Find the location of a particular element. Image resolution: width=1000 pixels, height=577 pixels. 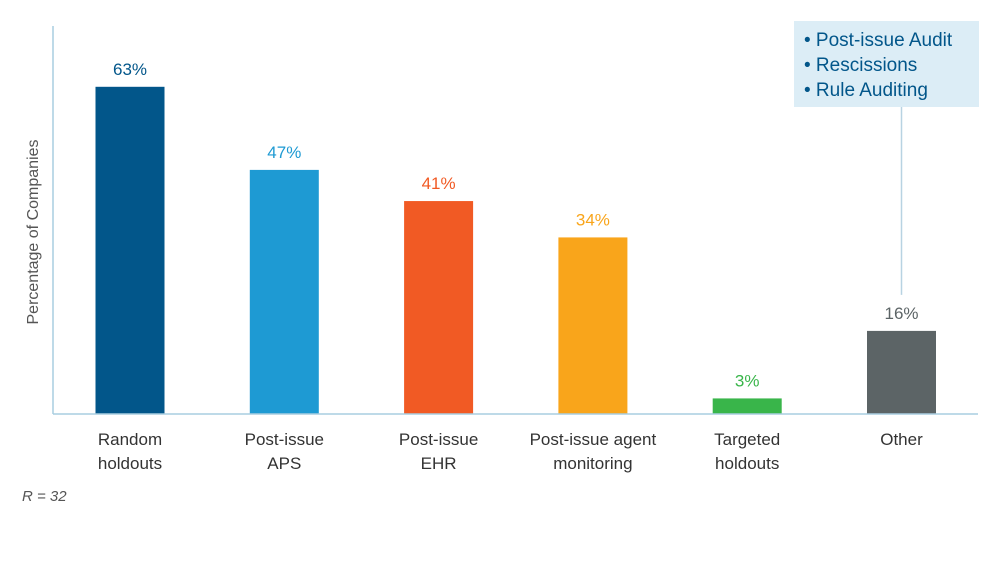

callout-box is located at coordinates (886, 64).